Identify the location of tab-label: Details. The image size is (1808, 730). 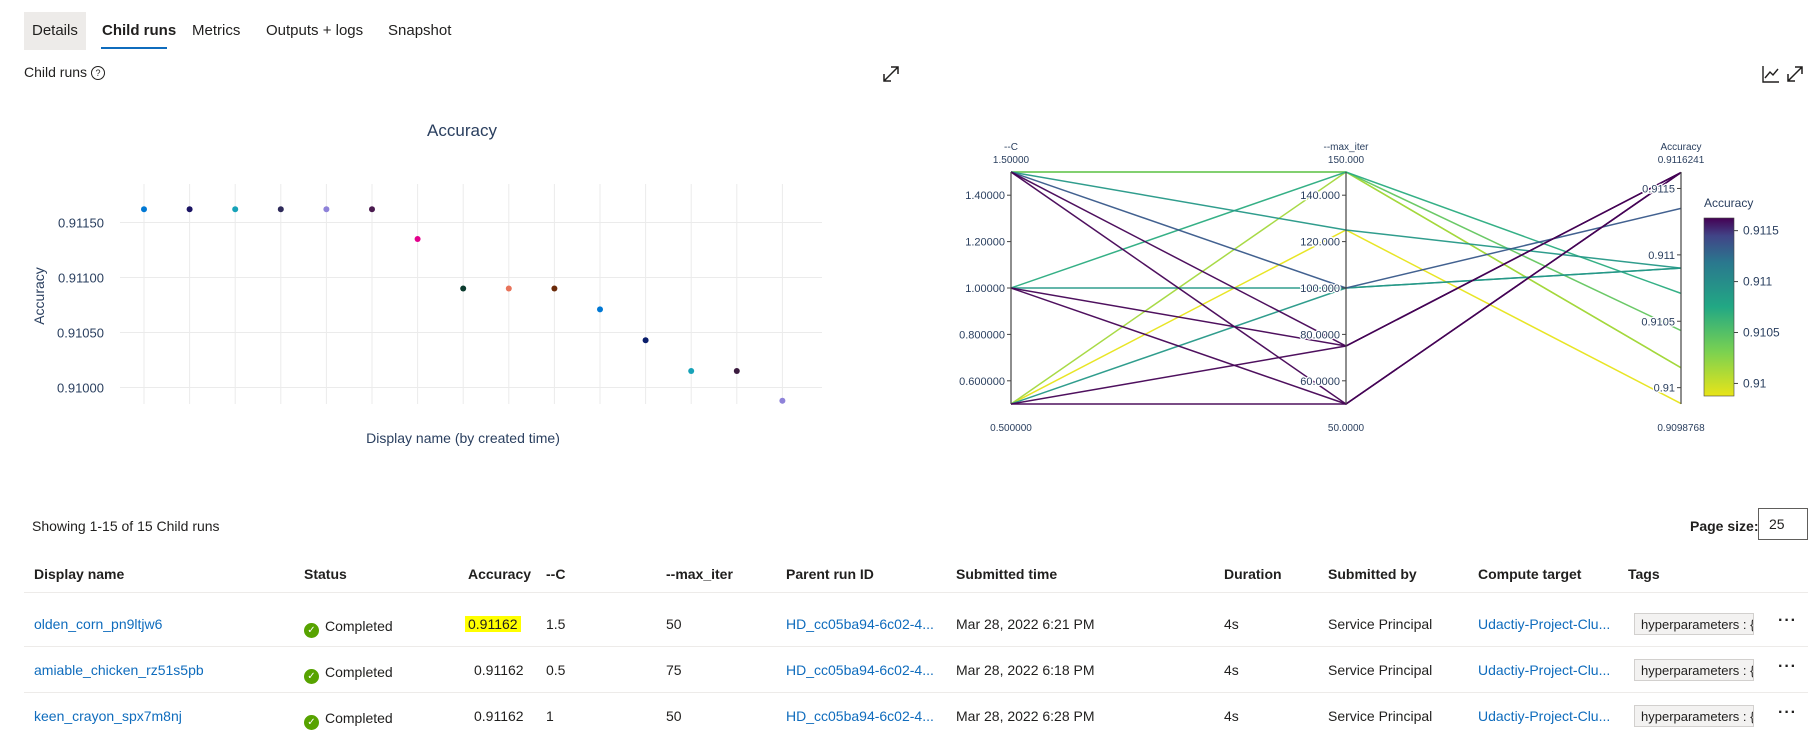
(55, 30).